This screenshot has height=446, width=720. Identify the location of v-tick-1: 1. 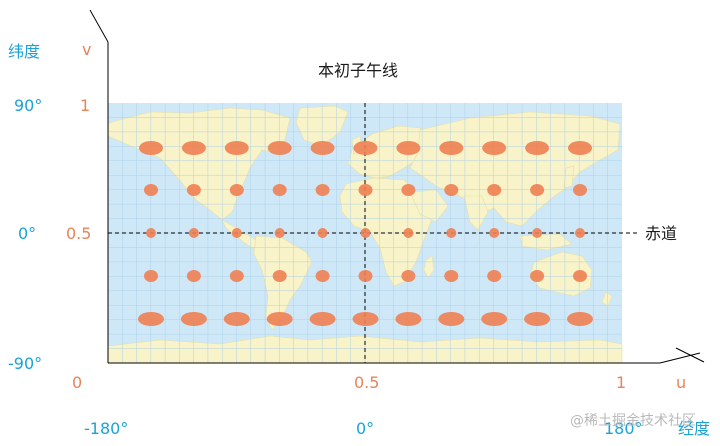
(85, 105).